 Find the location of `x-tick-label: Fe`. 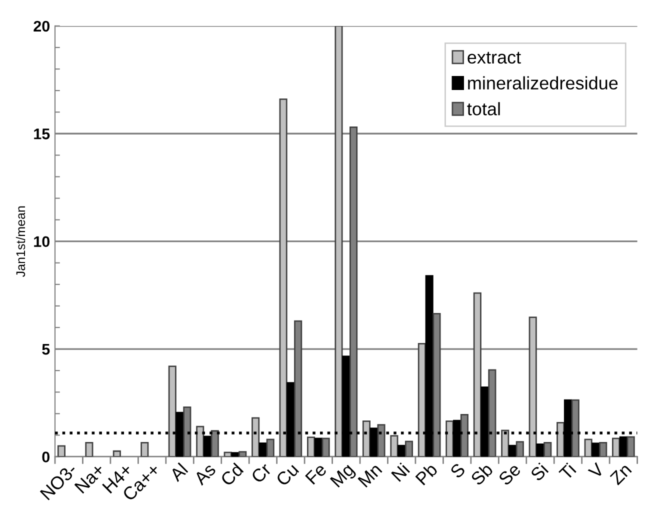

x-tick-label: Fe is located at coordinates (316, 473).